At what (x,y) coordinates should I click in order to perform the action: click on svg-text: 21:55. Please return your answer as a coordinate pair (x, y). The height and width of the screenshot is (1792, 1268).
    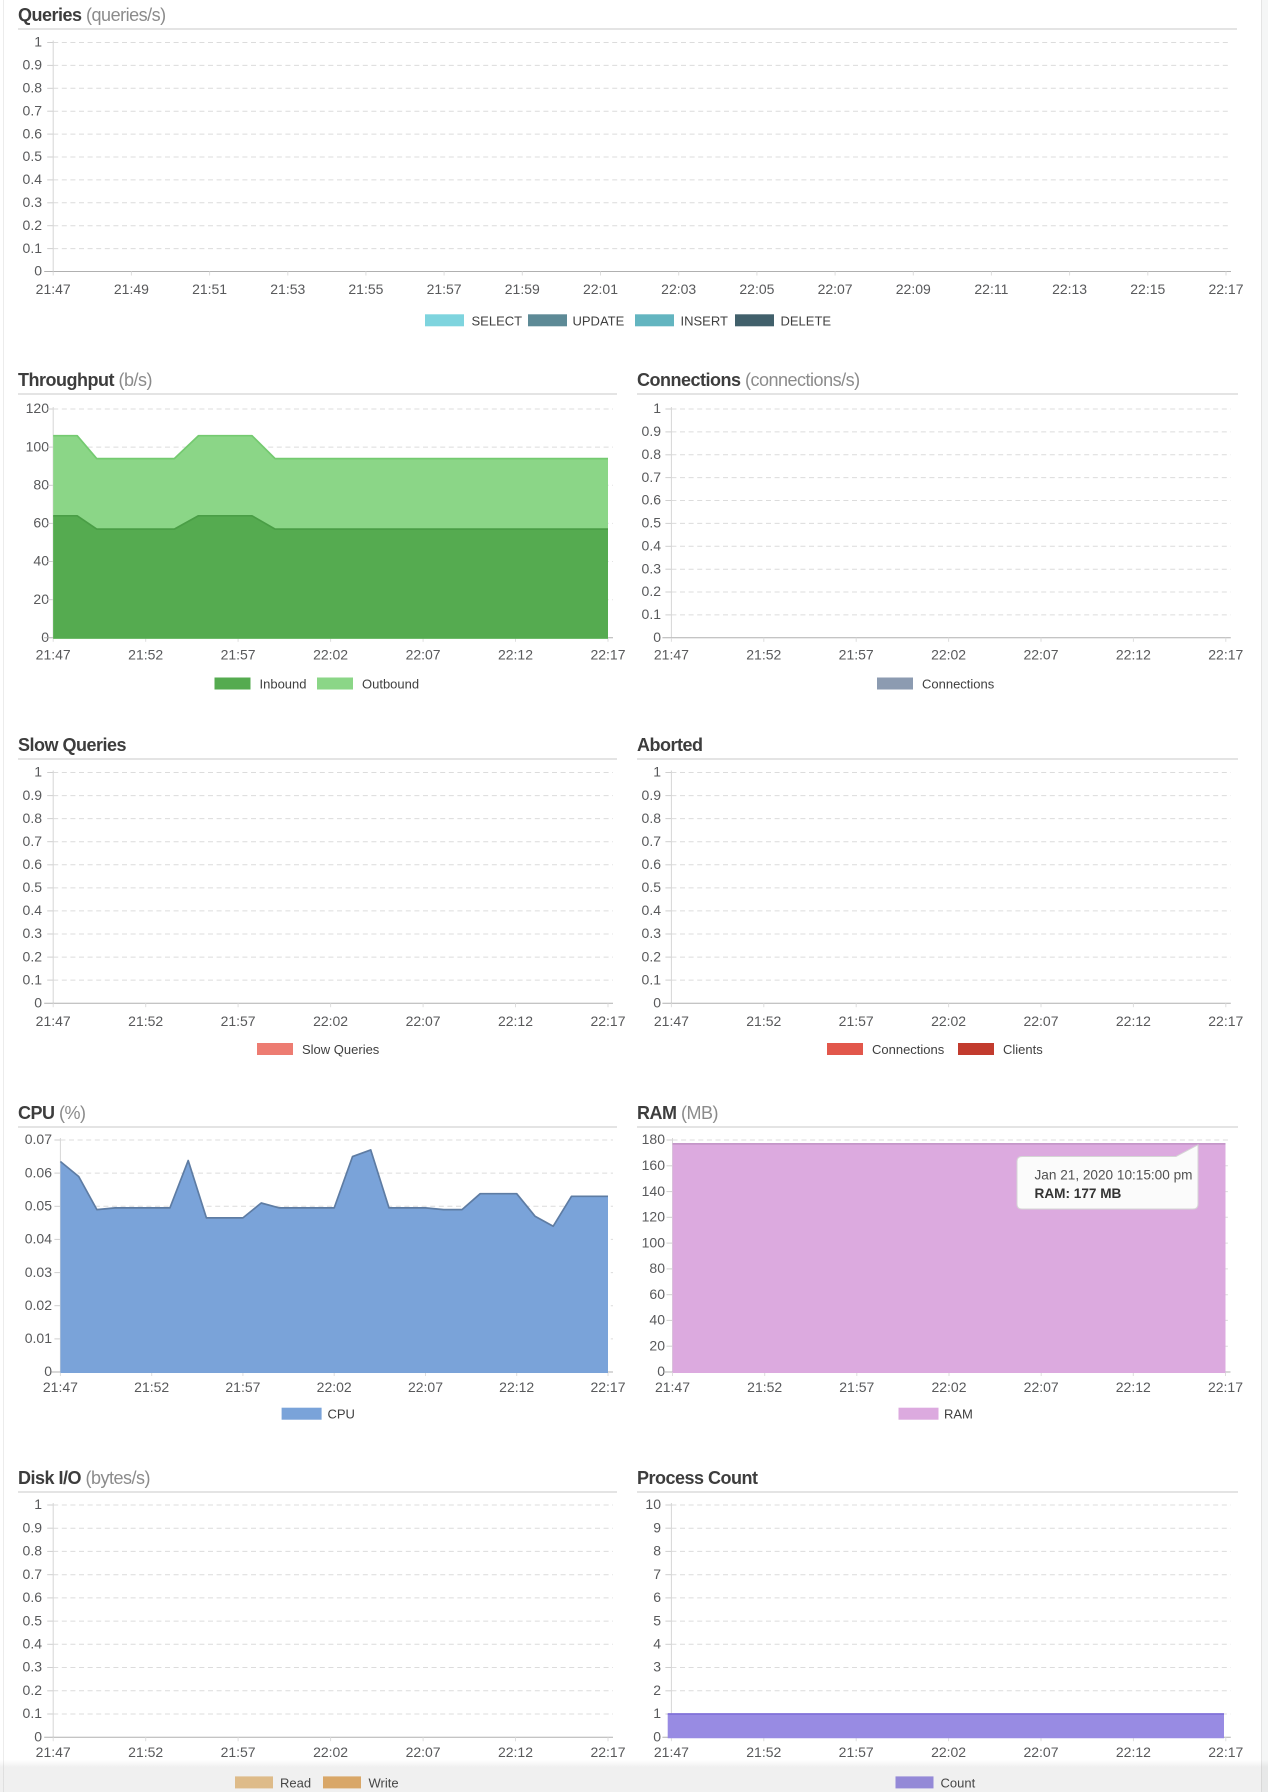
    Looking at the image, I should click on (365, 289).